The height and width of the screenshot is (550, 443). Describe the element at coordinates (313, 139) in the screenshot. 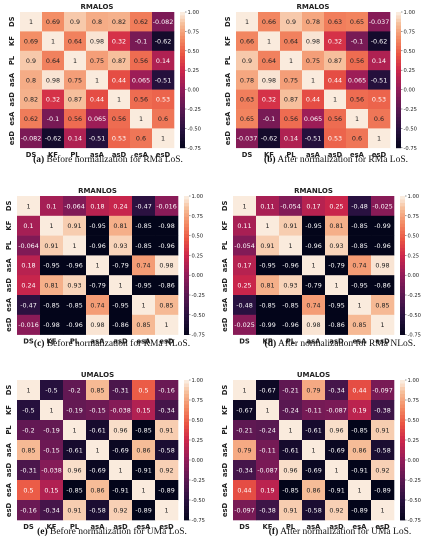

I see `cell-value-label: -0.51` at that location.